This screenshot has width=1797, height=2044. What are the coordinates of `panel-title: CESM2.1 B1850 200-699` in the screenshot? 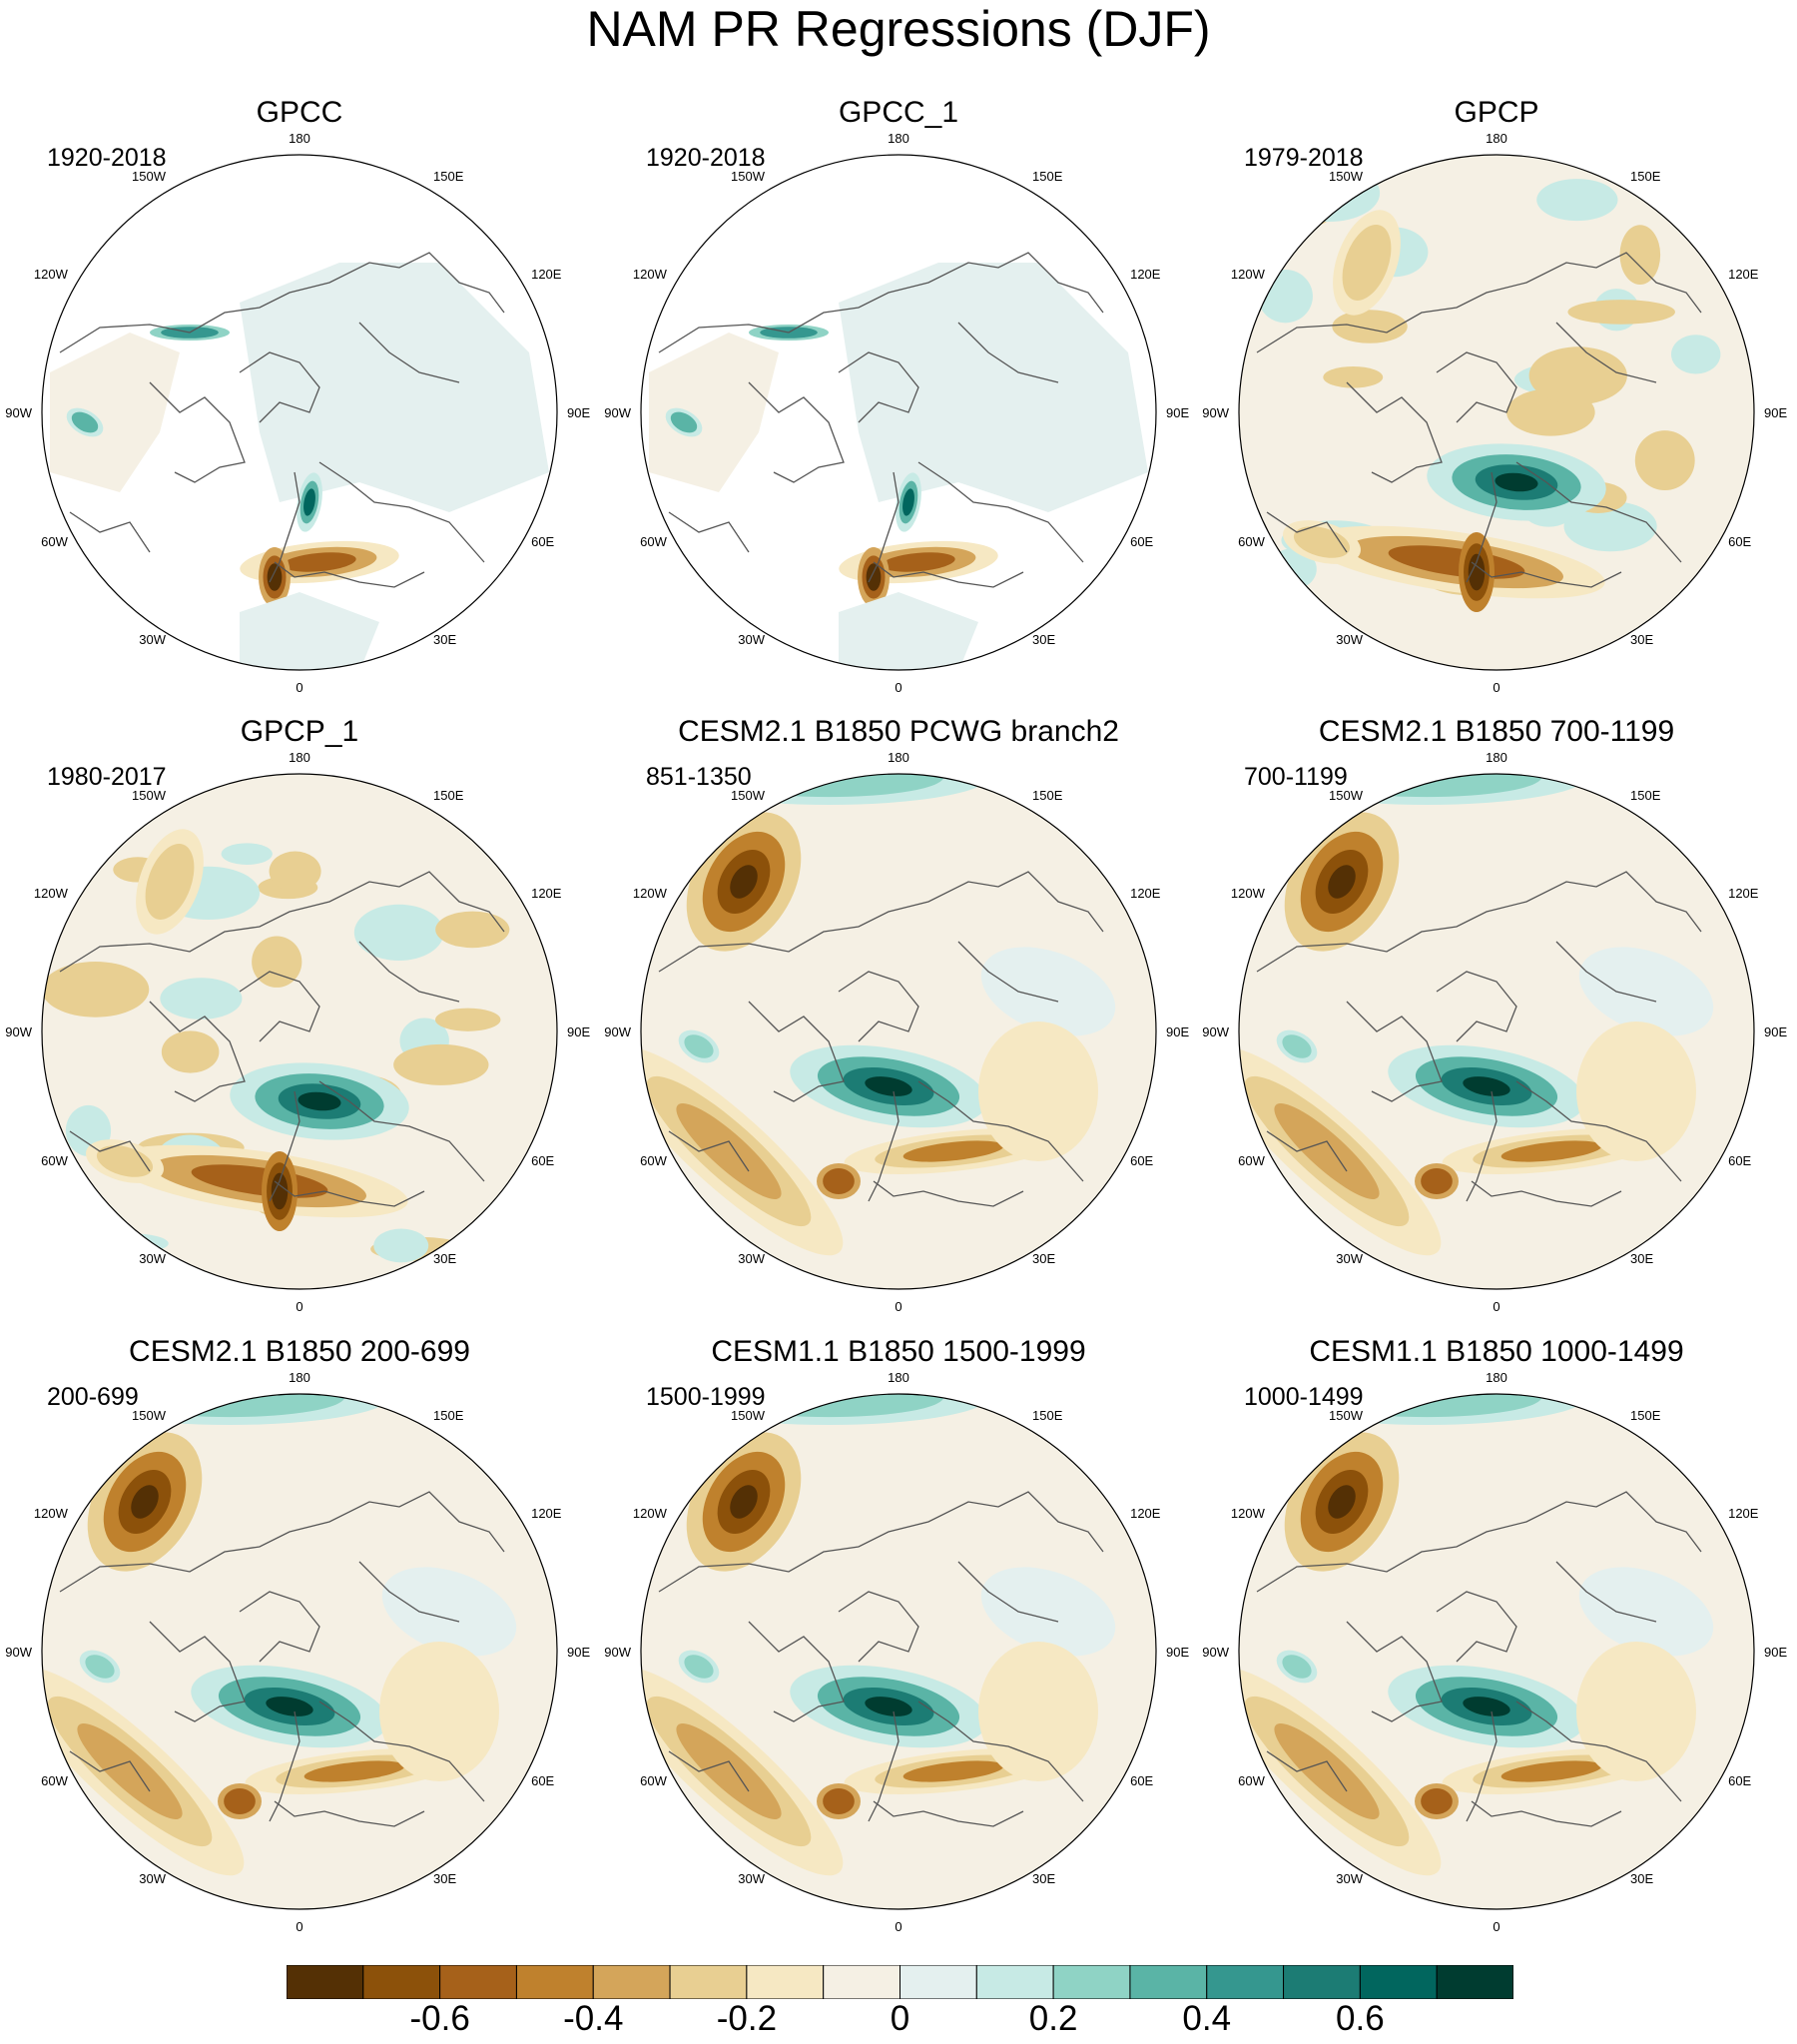 It's located at (299, 1351).